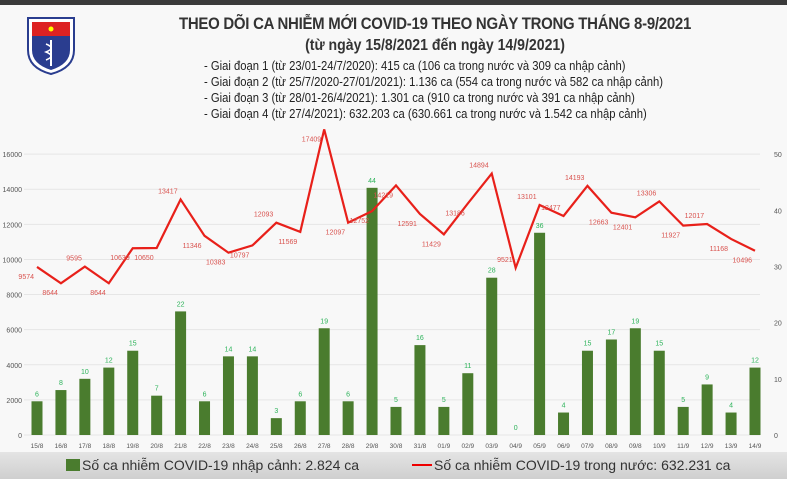  Describe the element at coordinates (348, 446) in the screenshot. I see `x-axis-tick: 28/8` at that location.